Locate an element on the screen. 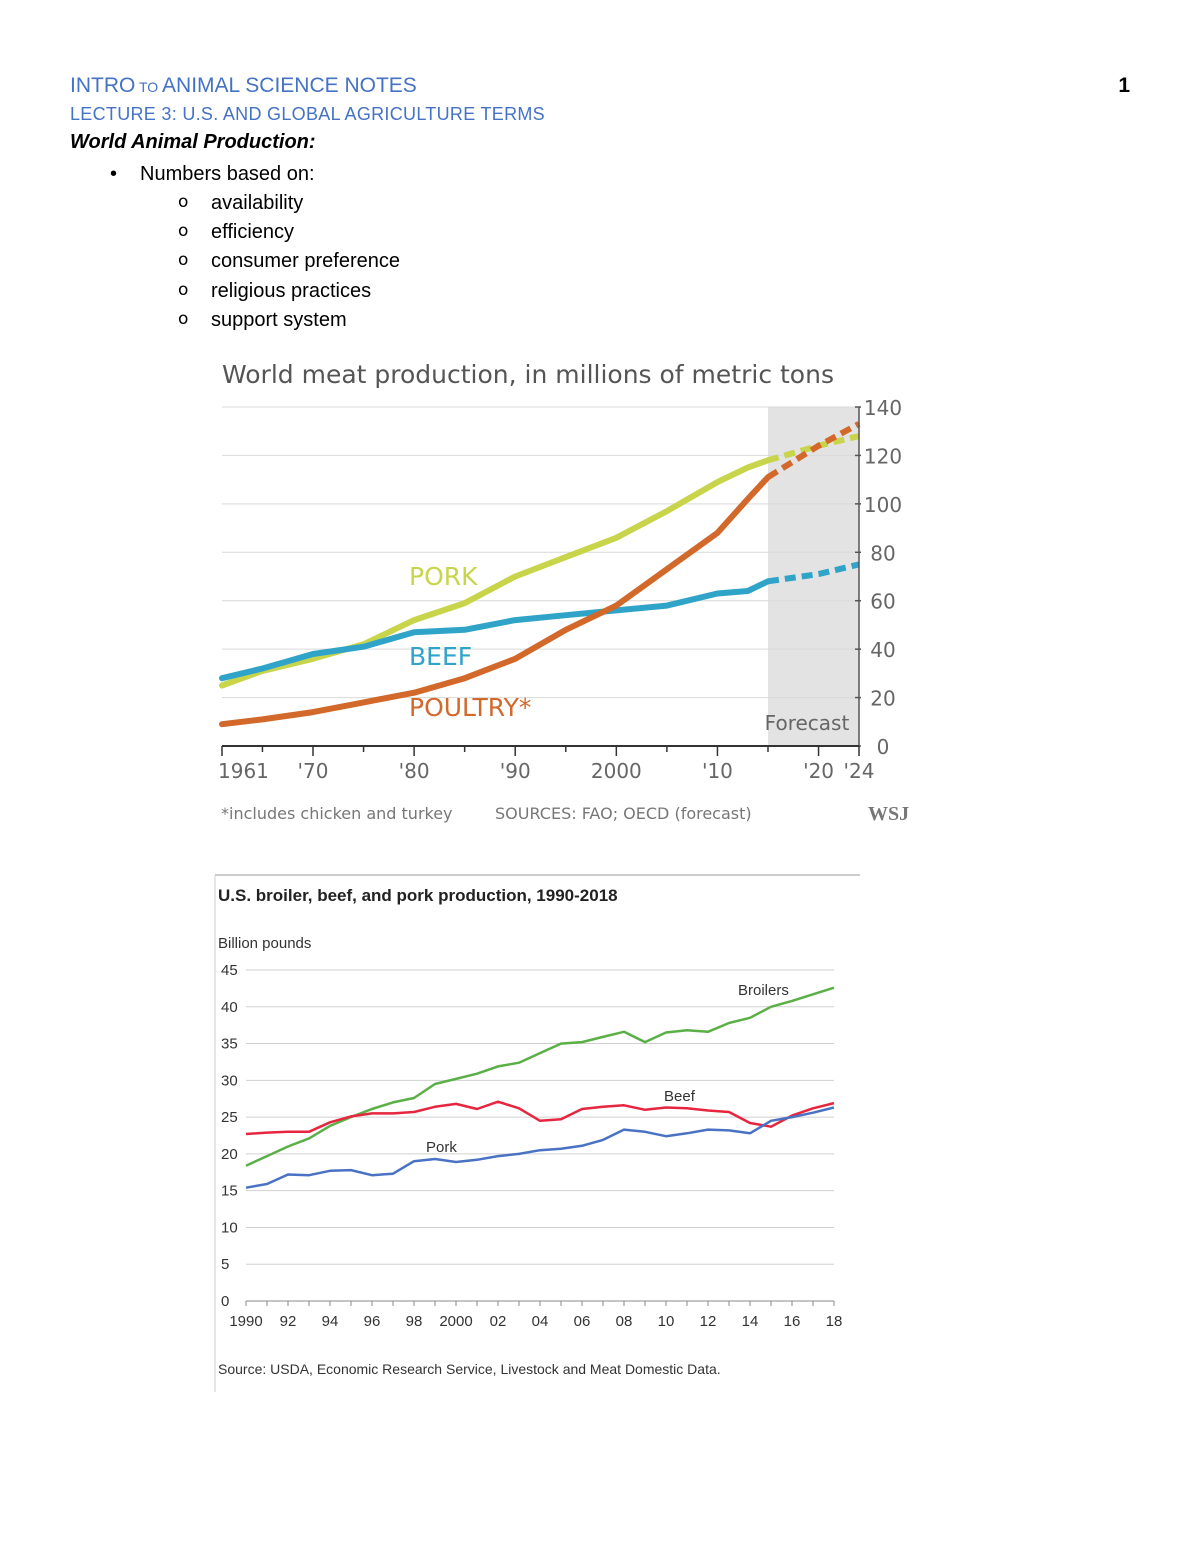  x-tick-label: 02 is located at coordinates (498, 1321).